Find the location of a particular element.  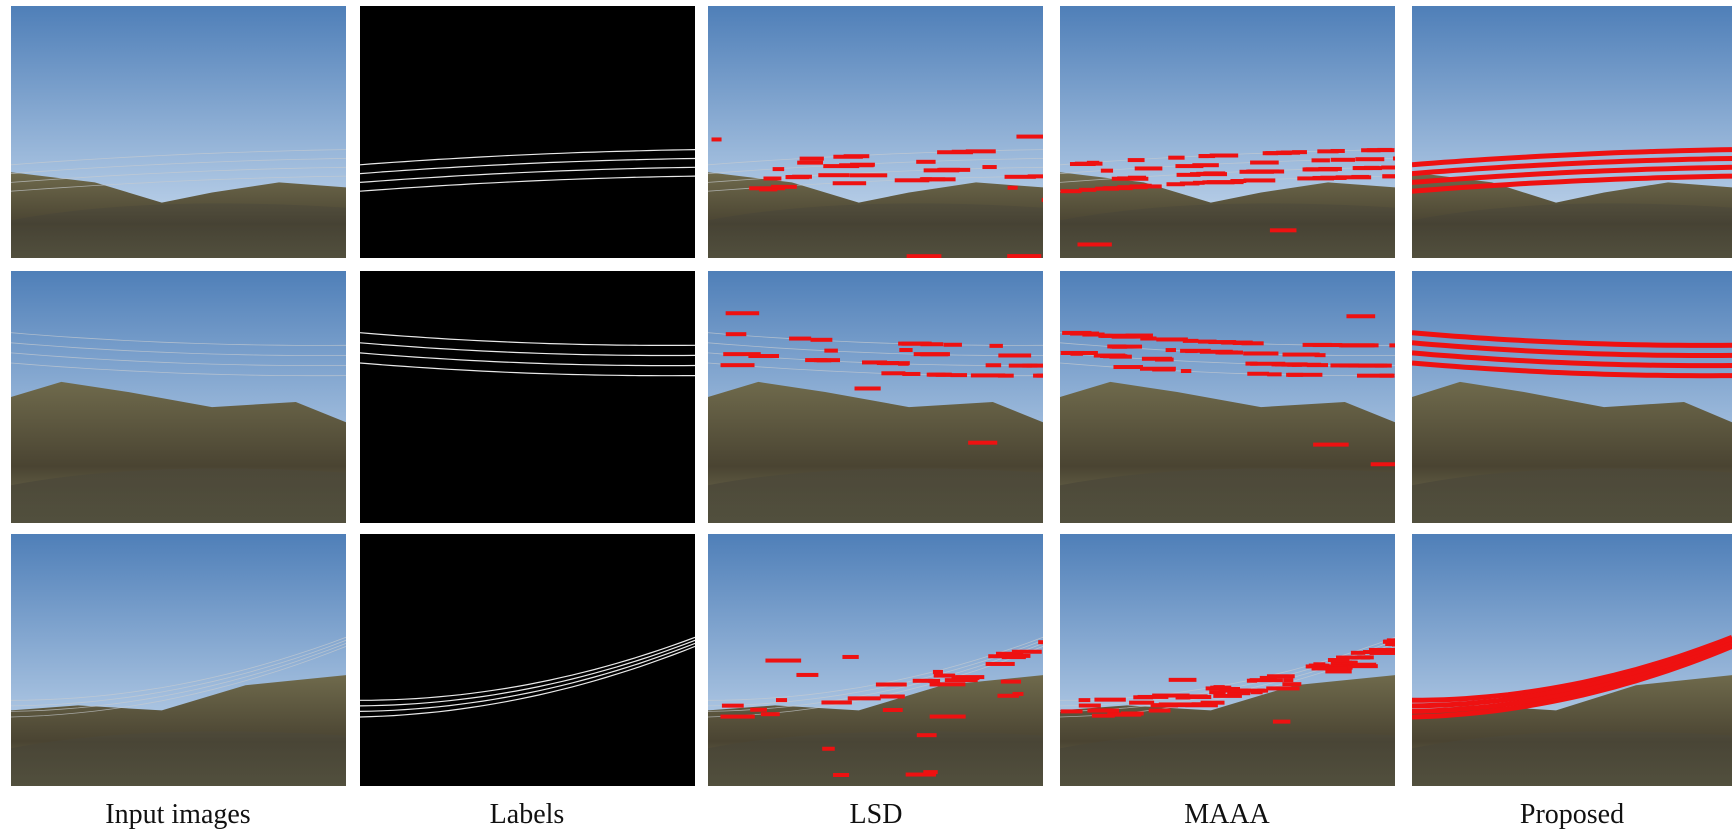

column-label: Proposed is located at coordinates (1572, 814).